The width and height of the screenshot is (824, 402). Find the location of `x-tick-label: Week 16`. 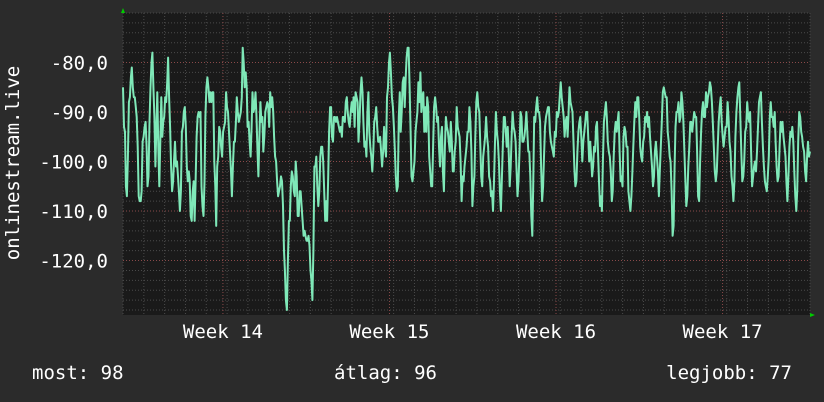

x-tick-label: Week 16 is located at coordinates (556, 332).